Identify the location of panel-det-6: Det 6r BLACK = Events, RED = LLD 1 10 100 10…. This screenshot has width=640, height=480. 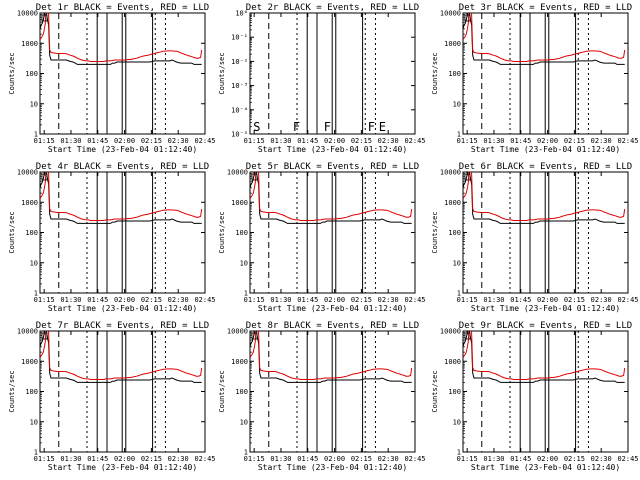
(535, 237).